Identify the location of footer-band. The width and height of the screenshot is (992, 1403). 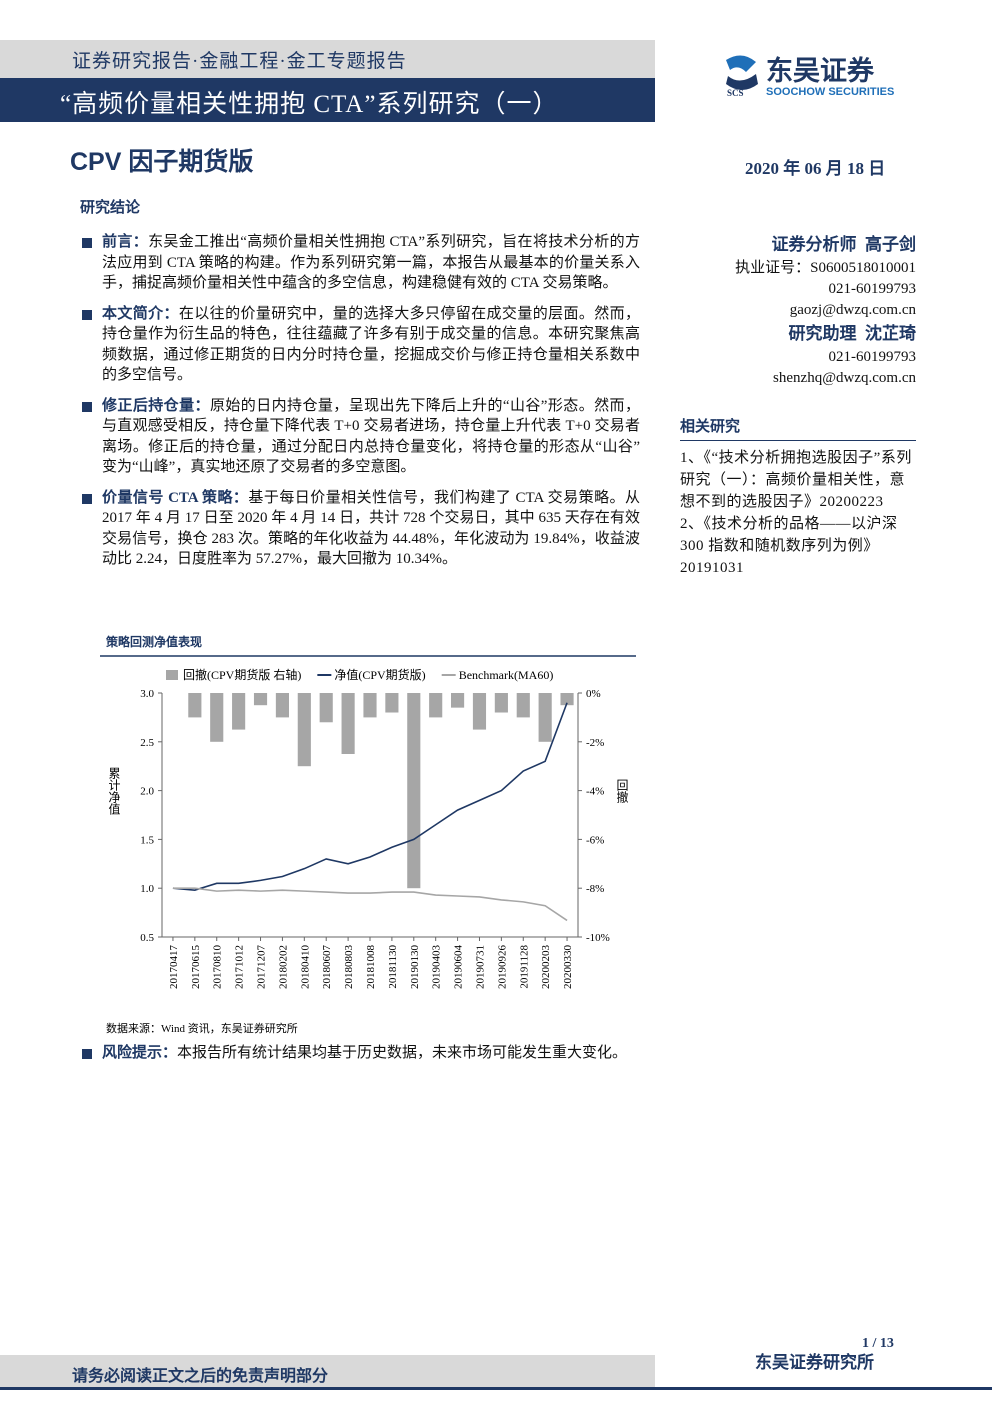
(327, 1371).